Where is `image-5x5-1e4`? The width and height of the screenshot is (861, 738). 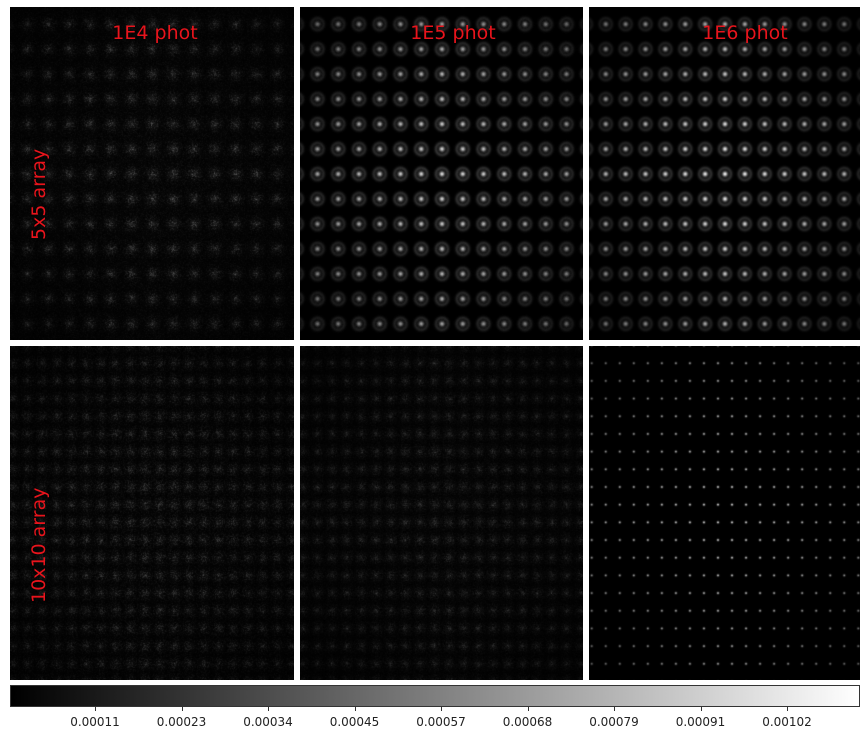 image-5x5-1e4 is located at coordinates (152, 173).